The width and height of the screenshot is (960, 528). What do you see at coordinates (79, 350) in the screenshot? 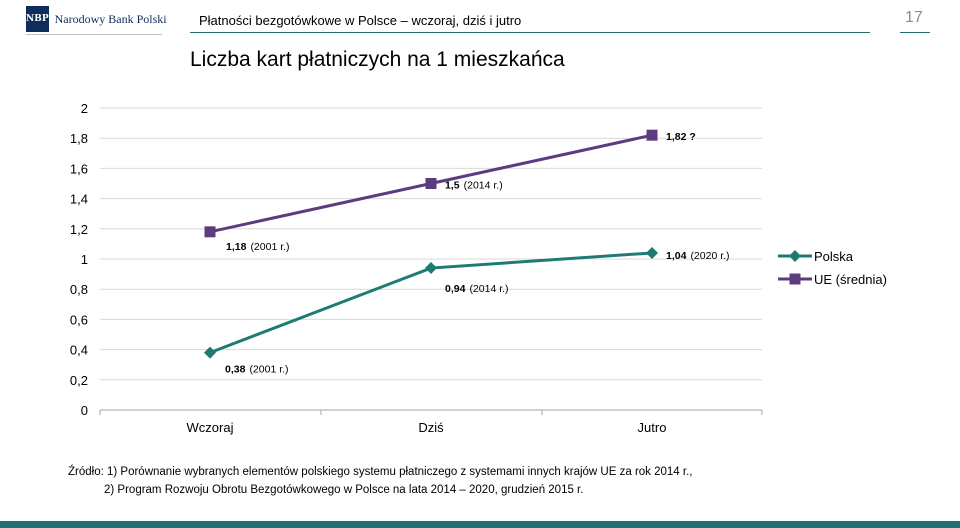
I see `y-tick-label: 0,4` at bounding box center [79, 350].